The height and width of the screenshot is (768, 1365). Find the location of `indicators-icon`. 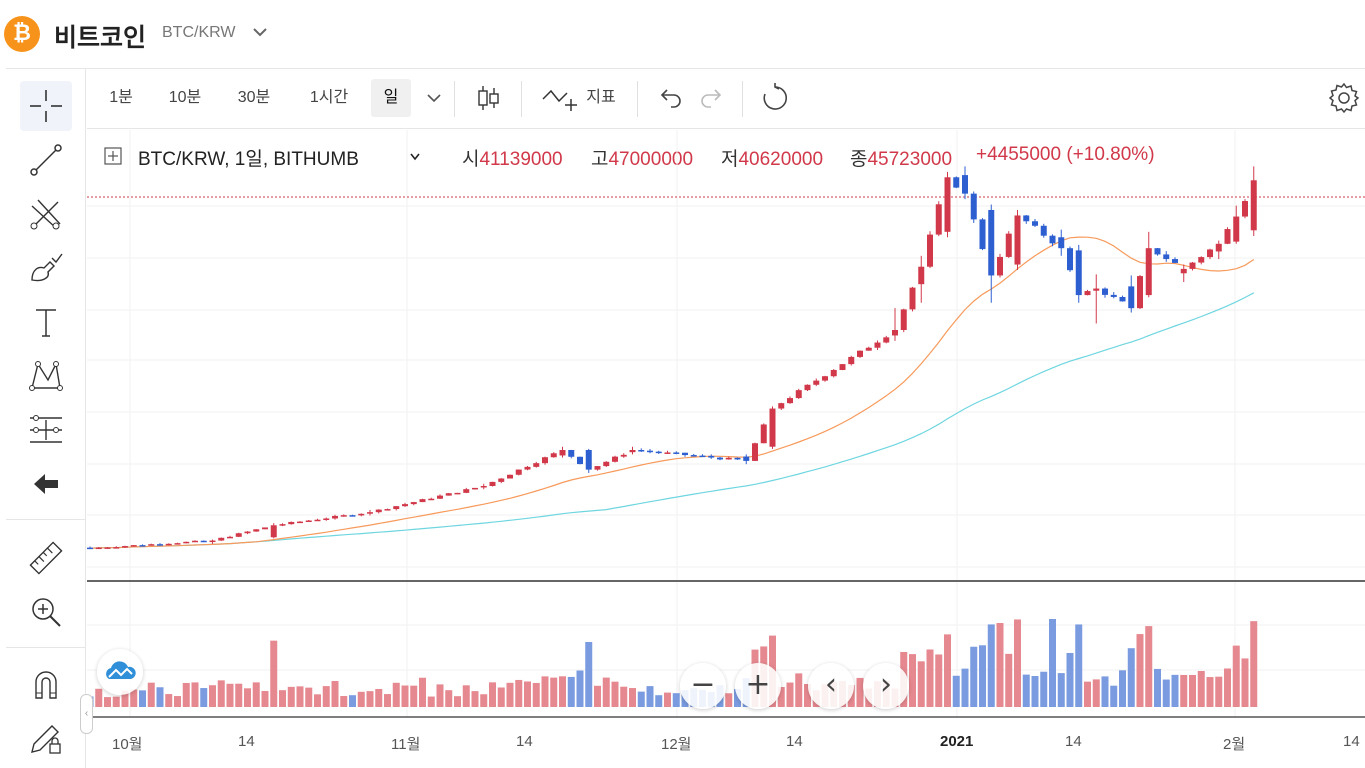

indicators-icon is located at coordinates (560, 98).